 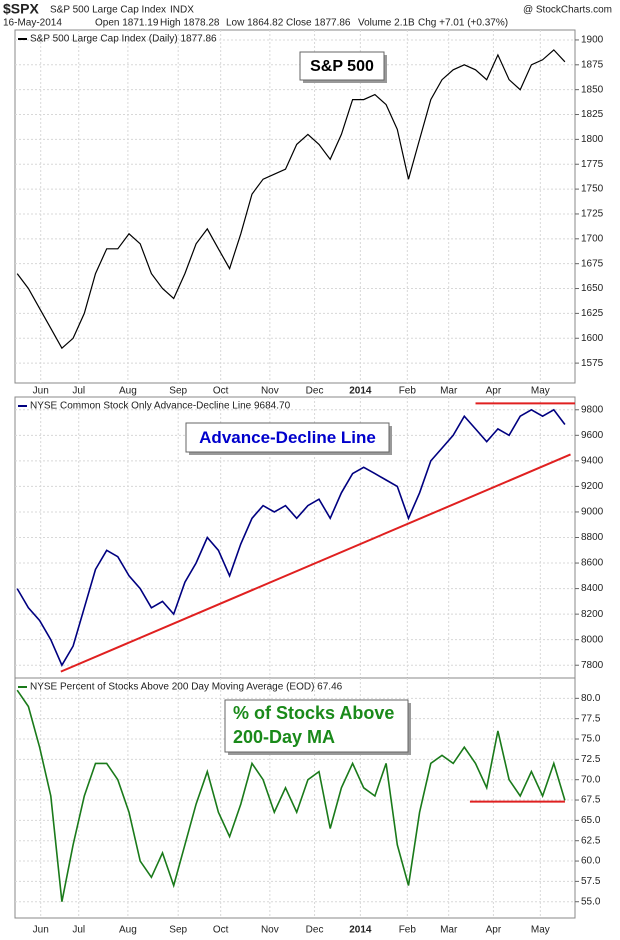 I want to click on open: Open 1871.19, so click(x=127, y=23).